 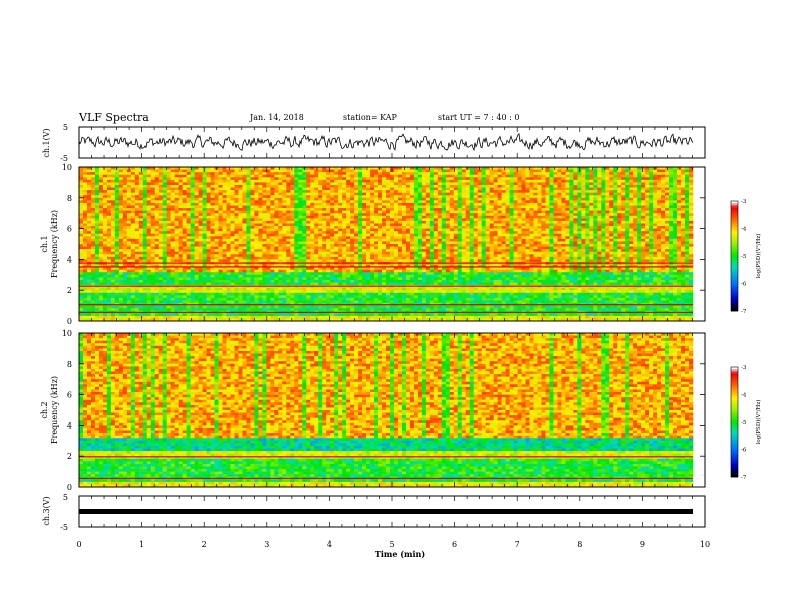 I want to click on x-tick-label-1: 1, so click(x=141, y=544).